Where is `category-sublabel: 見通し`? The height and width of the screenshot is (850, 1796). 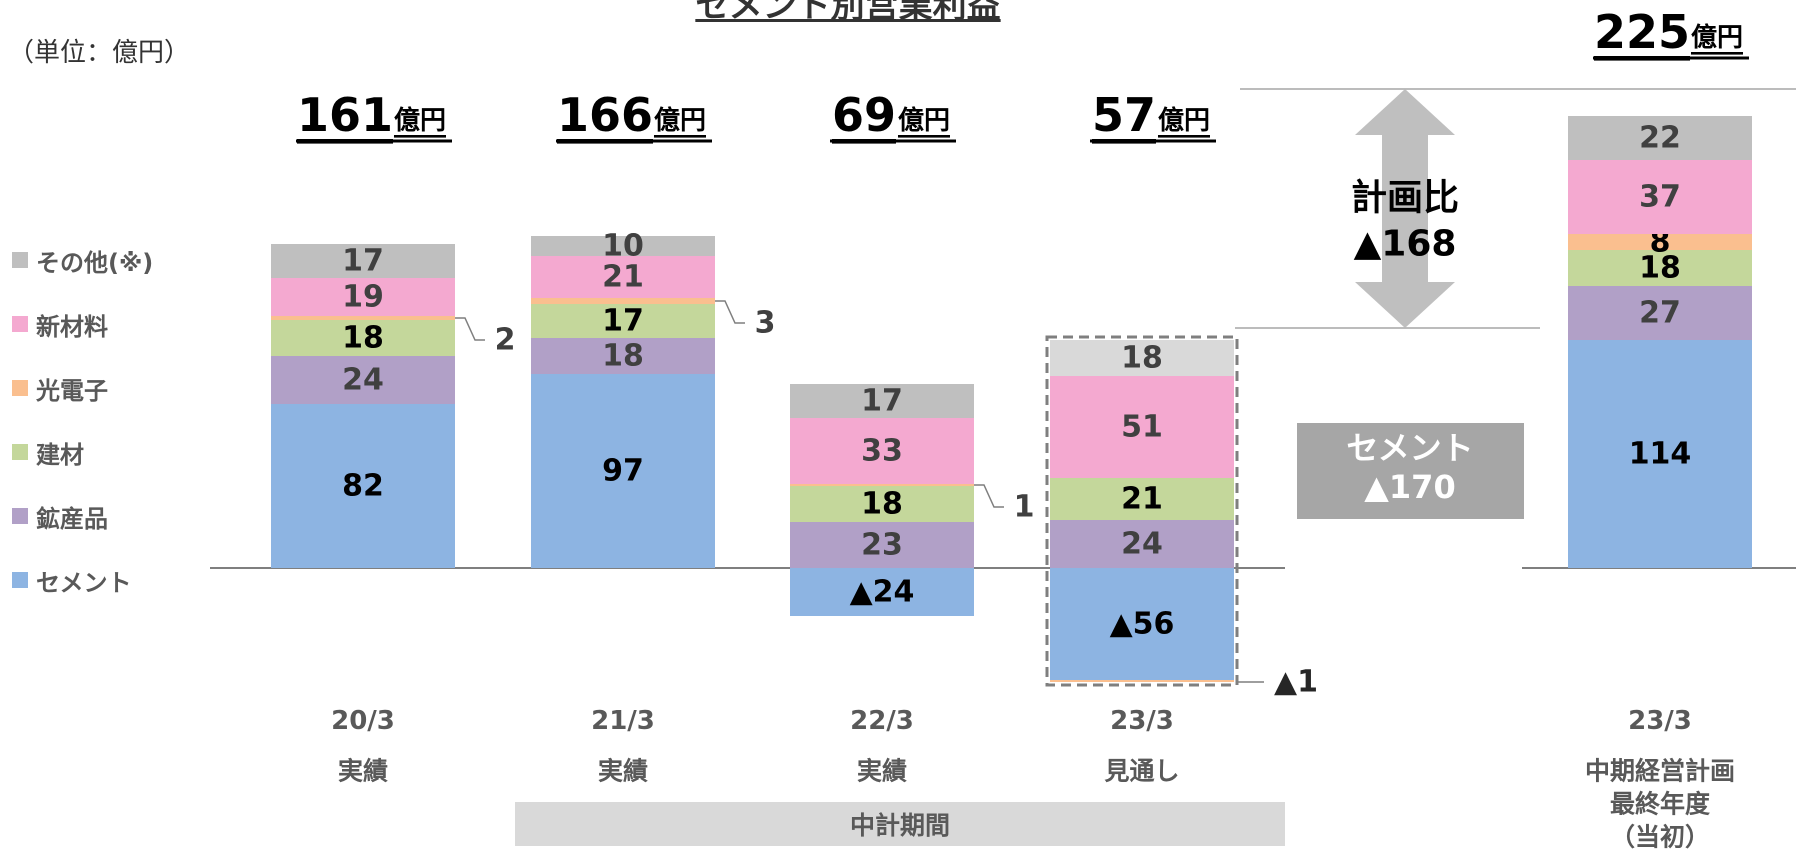
category-sublabel: 見通し is located at coordinates (1141, 771).